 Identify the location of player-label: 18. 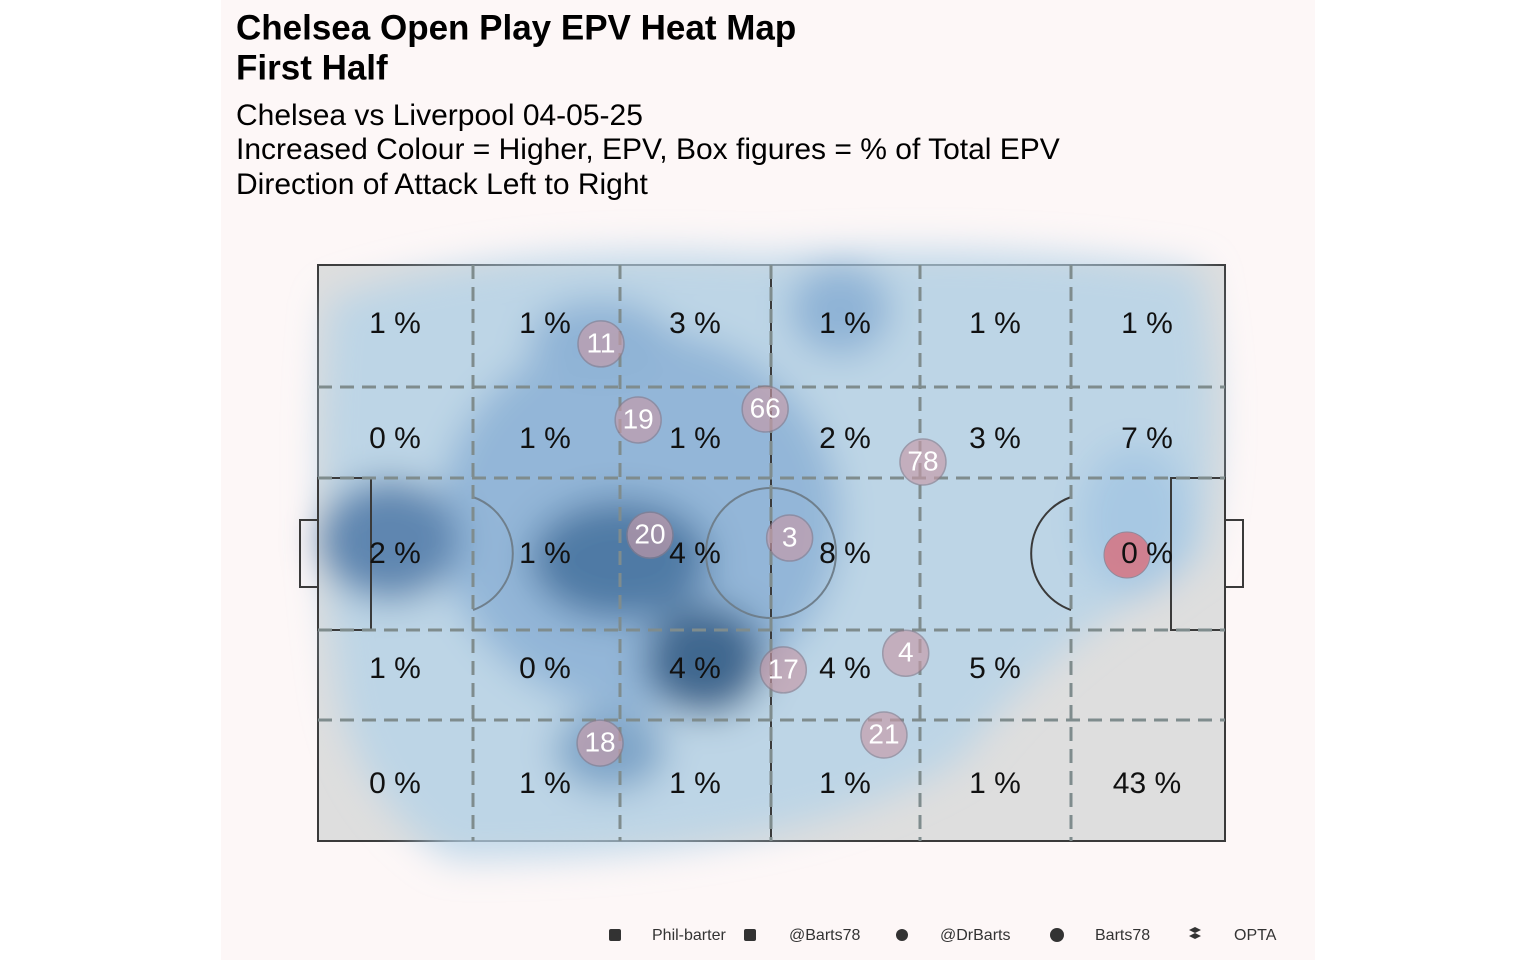
(599, 741).